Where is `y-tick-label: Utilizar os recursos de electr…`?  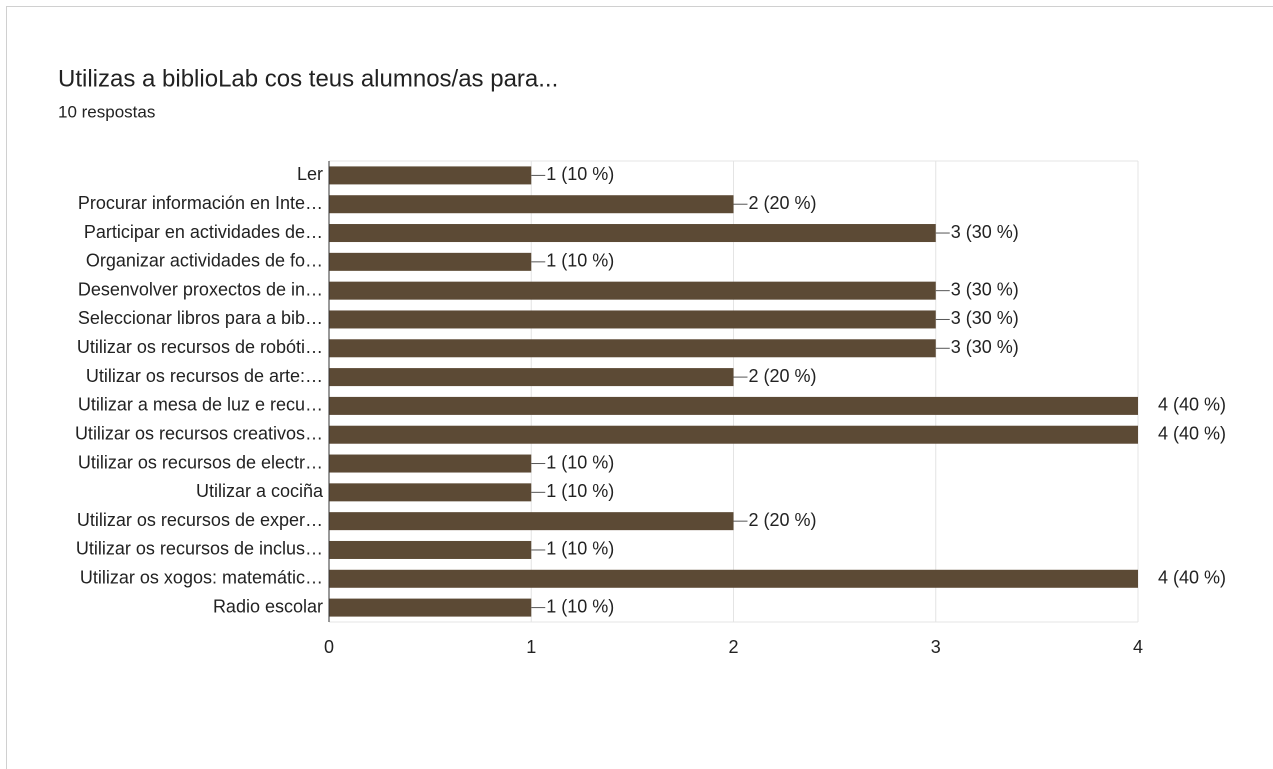 y-tick-label: Utilizar os recursos de electr… is located at coordinates (200, 462).